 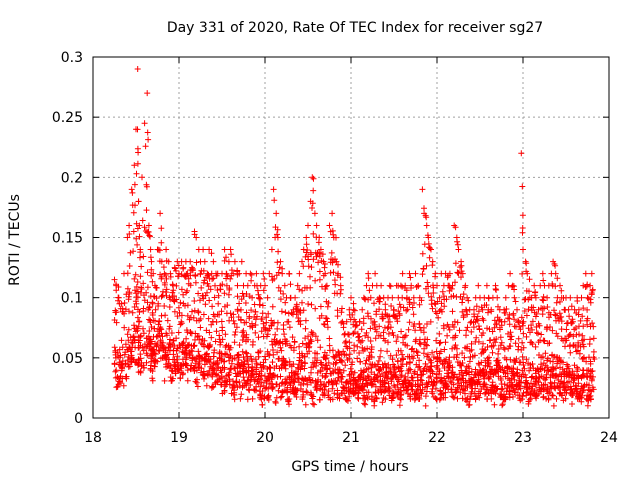 What do you see at coordinates (72, 178) in the screenshot?
I see `y-tick-label: 0.2` at bounding box center [72, 178].